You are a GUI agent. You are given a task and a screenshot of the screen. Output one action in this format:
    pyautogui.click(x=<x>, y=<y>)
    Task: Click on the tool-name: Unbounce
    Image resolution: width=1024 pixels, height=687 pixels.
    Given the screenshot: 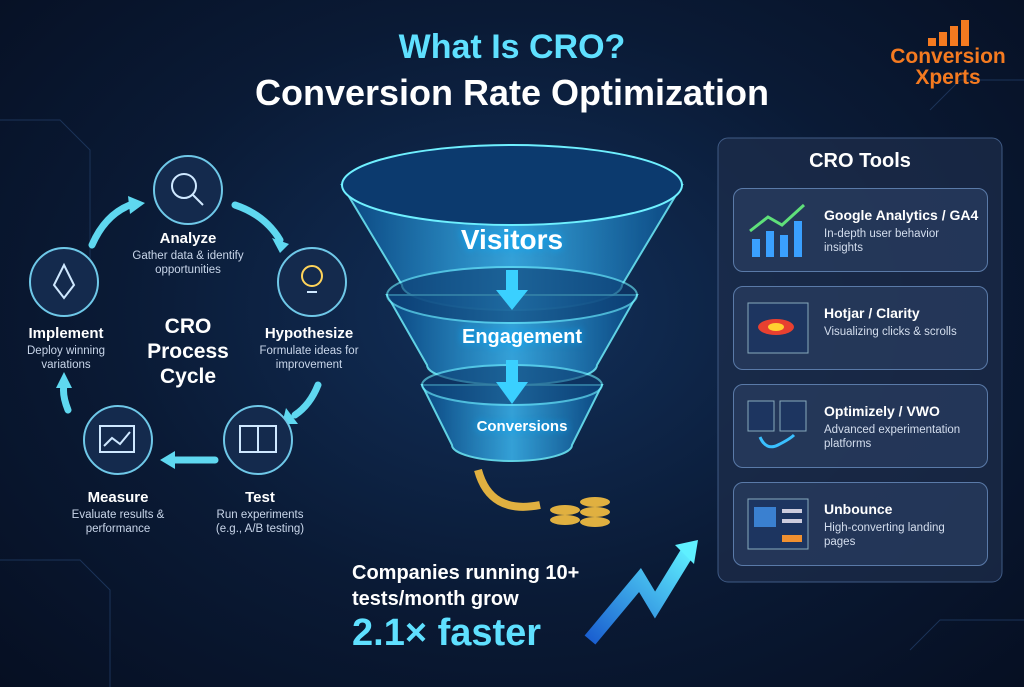 What is the action you would take?
    pyautogui.click(x=858, y=509)
    